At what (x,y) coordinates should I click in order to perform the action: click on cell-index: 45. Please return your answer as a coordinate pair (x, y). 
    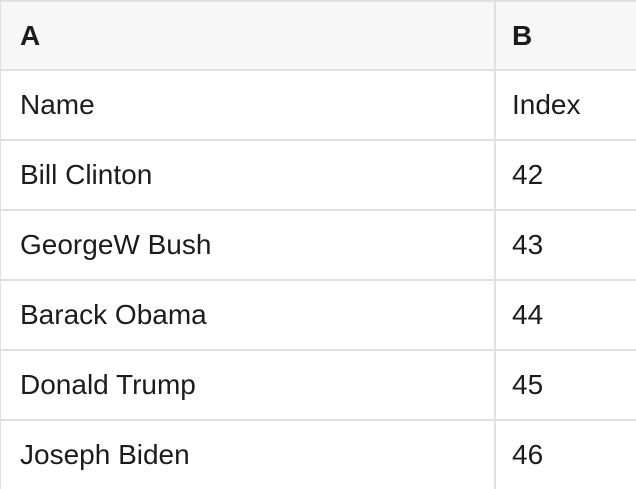
    Looking at the image, I should click on (528, 384).